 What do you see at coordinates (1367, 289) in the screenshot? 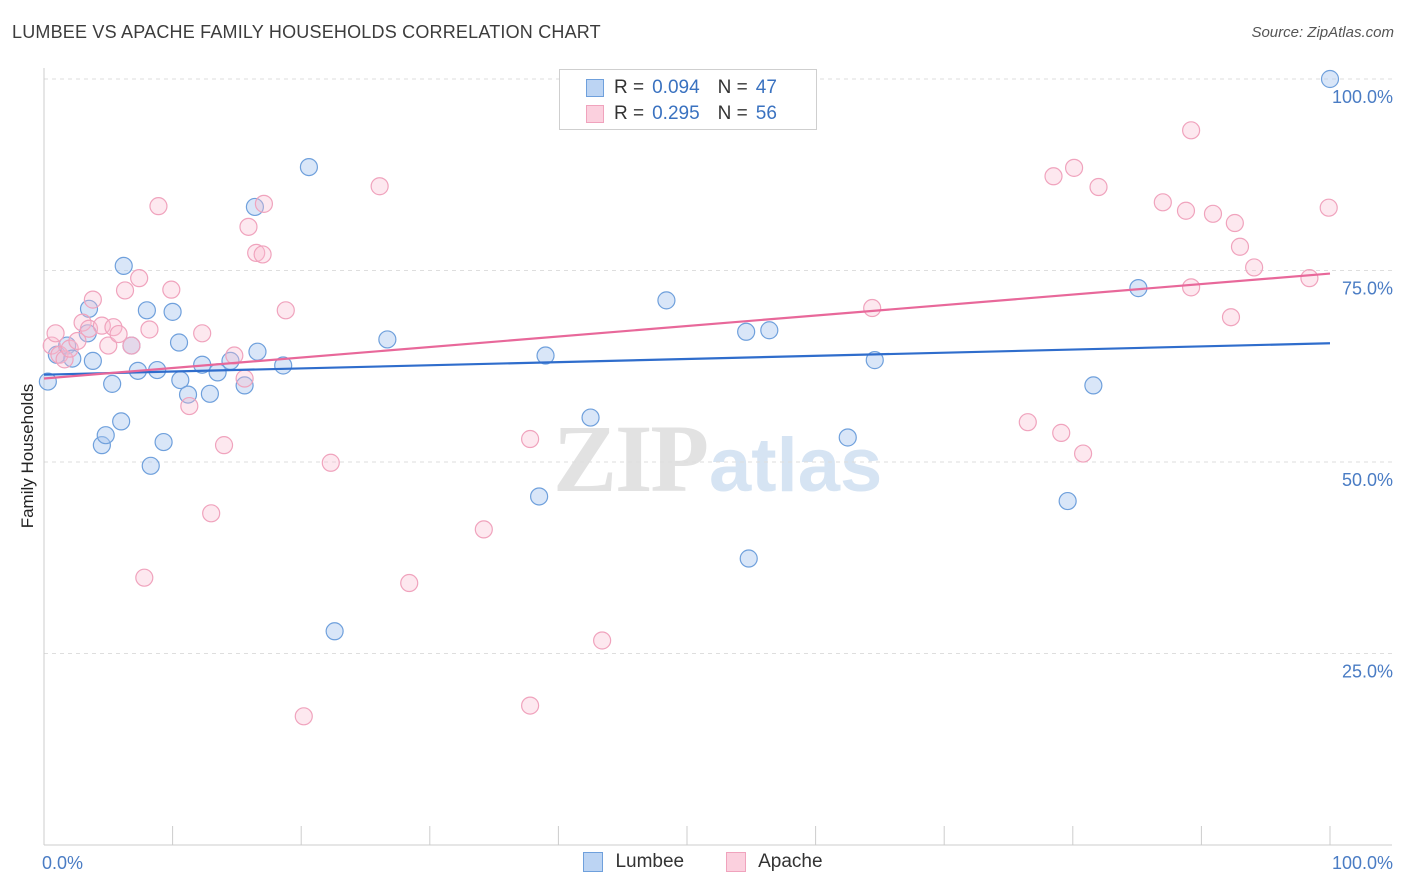
I see `y-tick-label: 75.0%` at bounding box center [1367, 289].